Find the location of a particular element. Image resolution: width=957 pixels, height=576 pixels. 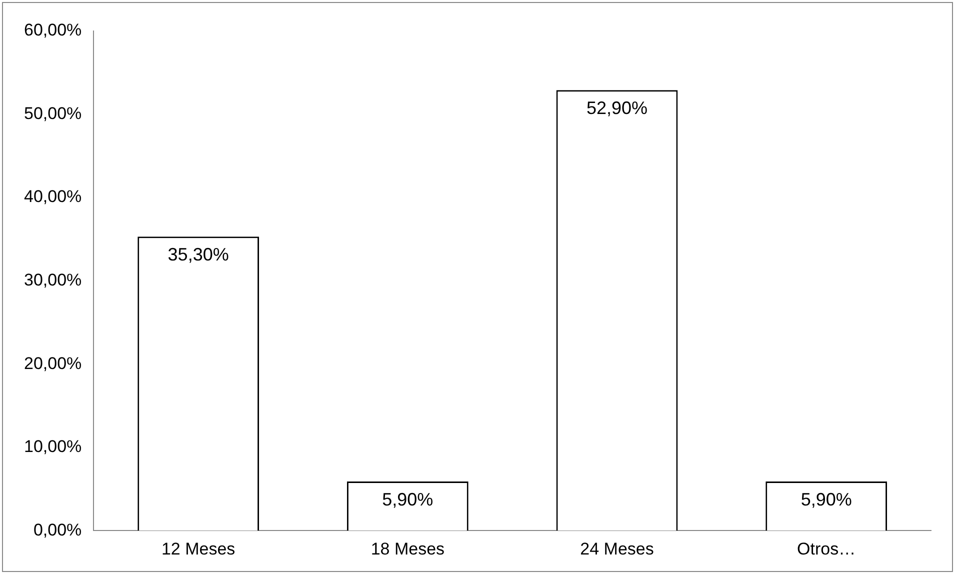

x-tick-label: 12 Meses is located at coordinates (198, 548).